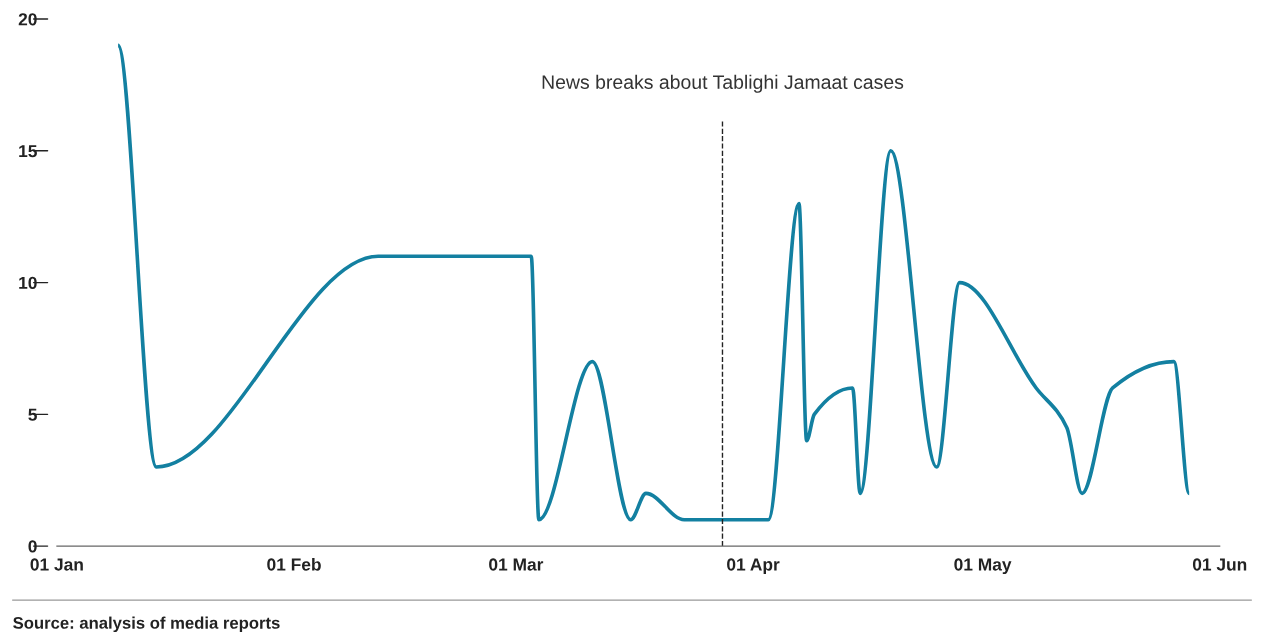 This screenshot has width=1264, height=635. What do you see at coordinates (294, 564) in the screenshot?
I see `x-tick-label: 01 Feb` at bounding box center [294, 564].